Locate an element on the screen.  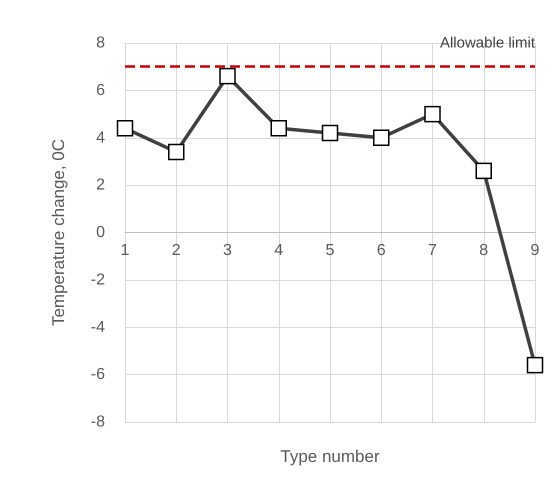
y-axis-title: Temperature change, 0C is located at coordinates (58, 232).